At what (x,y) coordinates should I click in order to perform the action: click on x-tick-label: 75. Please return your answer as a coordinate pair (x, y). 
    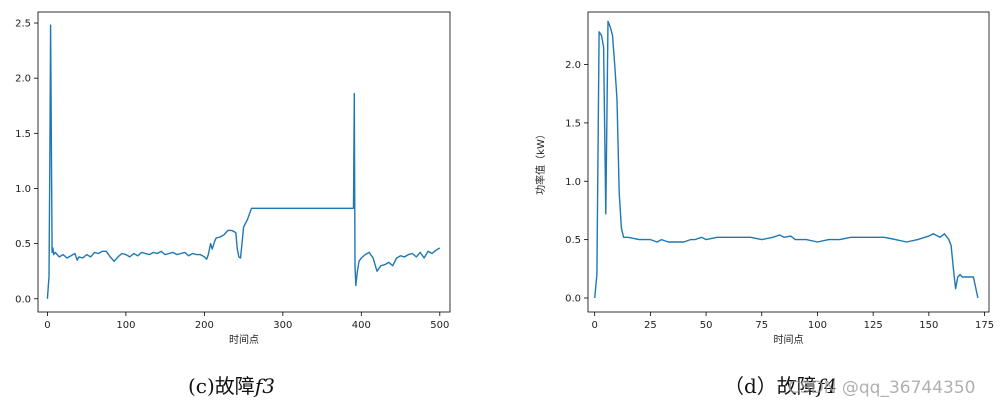
    Looking at the image, I should click on (761, 325).